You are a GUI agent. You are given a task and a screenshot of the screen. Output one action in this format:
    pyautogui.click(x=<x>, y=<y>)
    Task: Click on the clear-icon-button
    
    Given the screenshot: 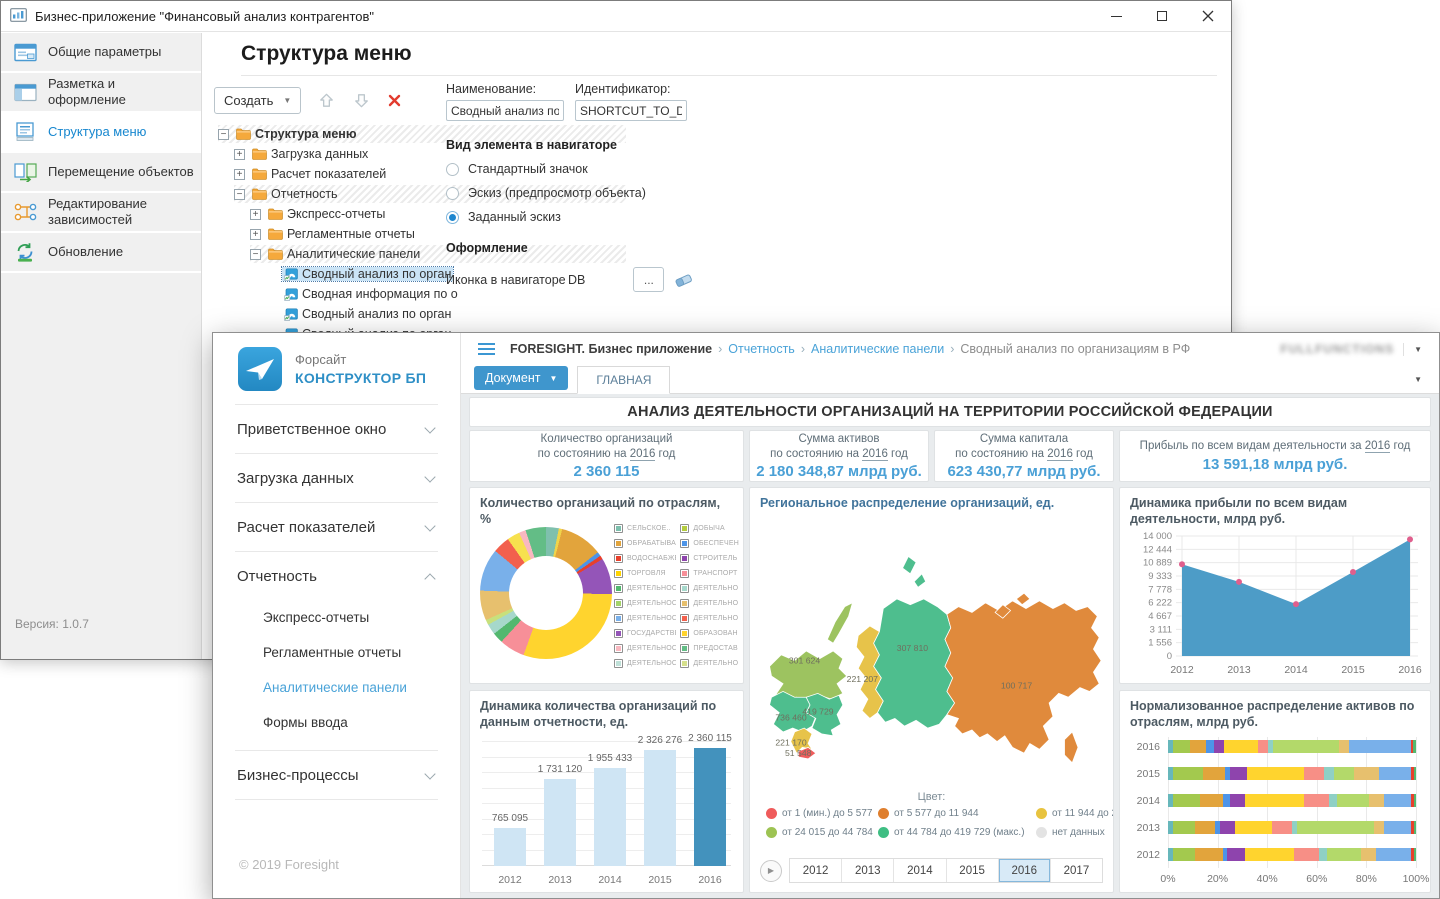 What is the action you would take?
    pyautogui.click(x=684, y=280)
    